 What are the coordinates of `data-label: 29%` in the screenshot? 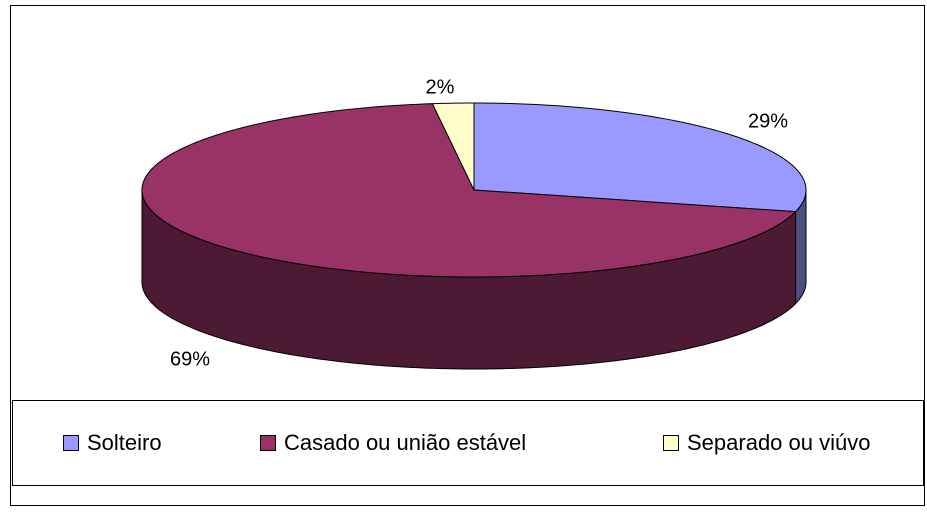 It's located at (768, 121).